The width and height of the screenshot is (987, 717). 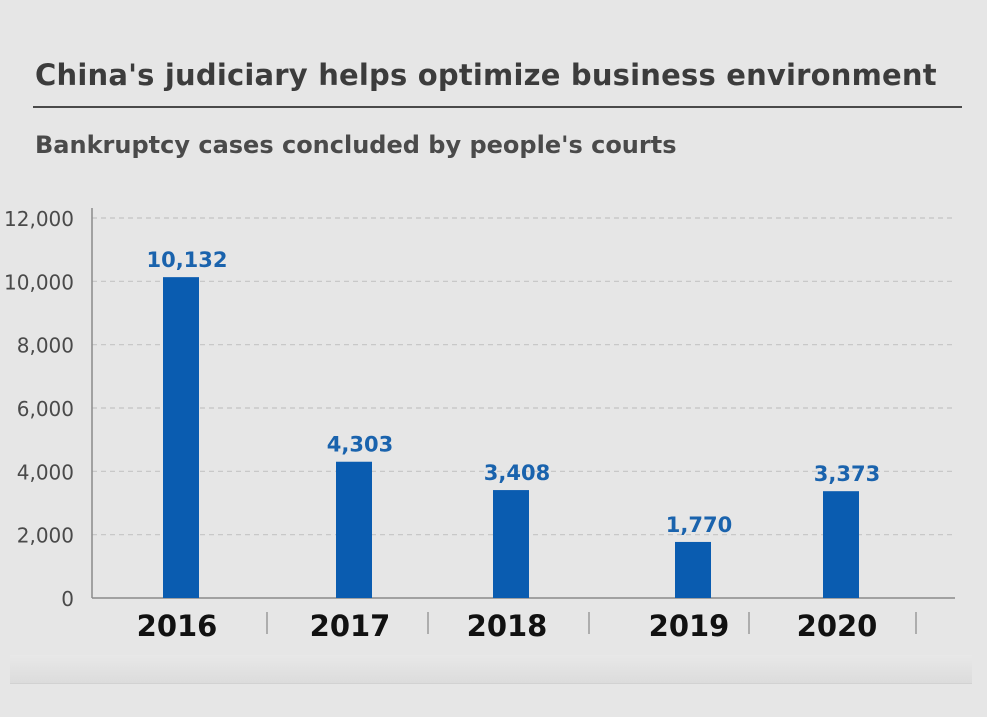 What do you see at coordinates (497, 107) in the screenshot?
I see `title-divider` at bounding box center [497, 107].